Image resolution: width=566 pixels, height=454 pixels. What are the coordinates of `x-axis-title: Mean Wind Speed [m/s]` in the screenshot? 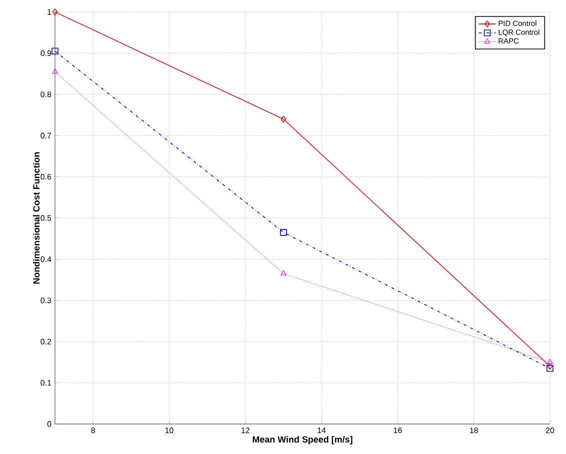 It's located at (302, 440).